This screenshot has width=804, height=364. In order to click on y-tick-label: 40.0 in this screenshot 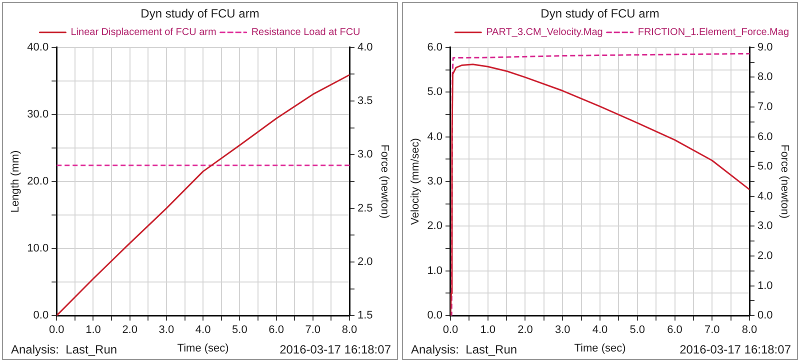, I will do `click(38, 47)`.